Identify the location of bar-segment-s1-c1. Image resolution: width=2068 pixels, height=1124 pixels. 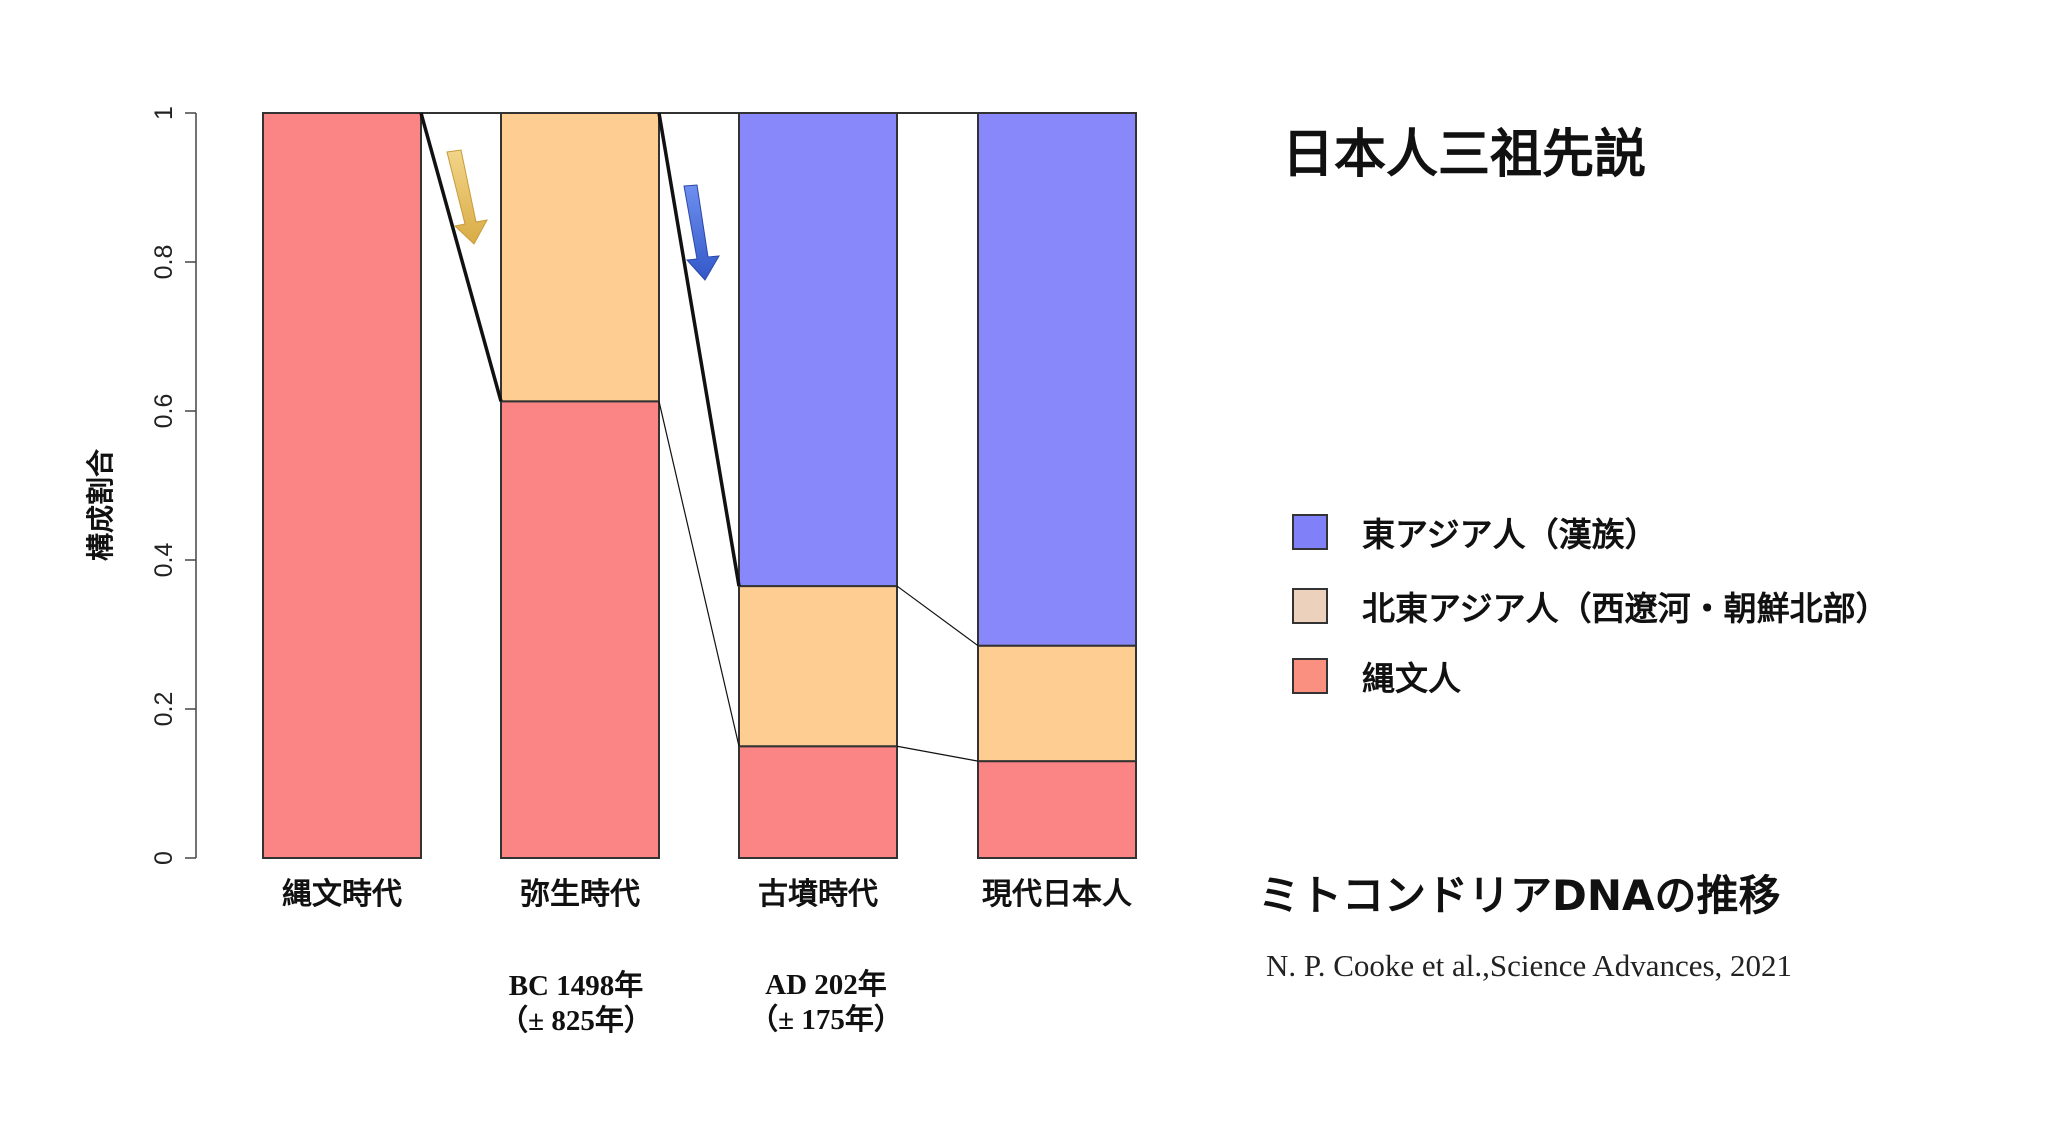
(580, 257).